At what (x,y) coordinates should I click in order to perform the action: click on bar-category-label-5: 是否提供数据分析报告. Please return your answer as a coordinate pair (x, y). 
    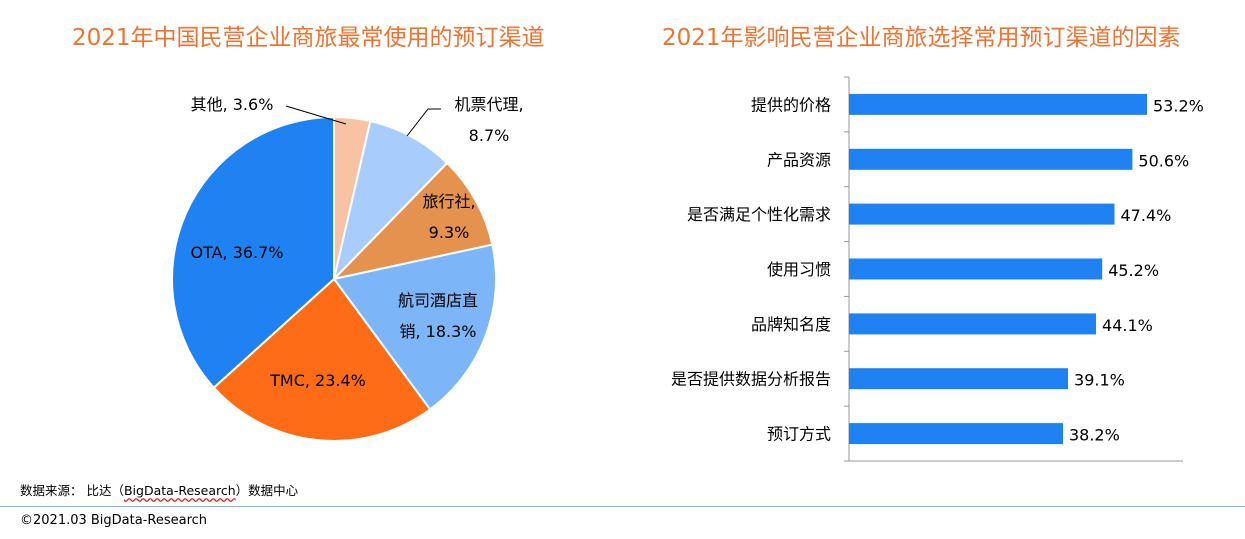
    Looking at the image, I should click on (751, 379).